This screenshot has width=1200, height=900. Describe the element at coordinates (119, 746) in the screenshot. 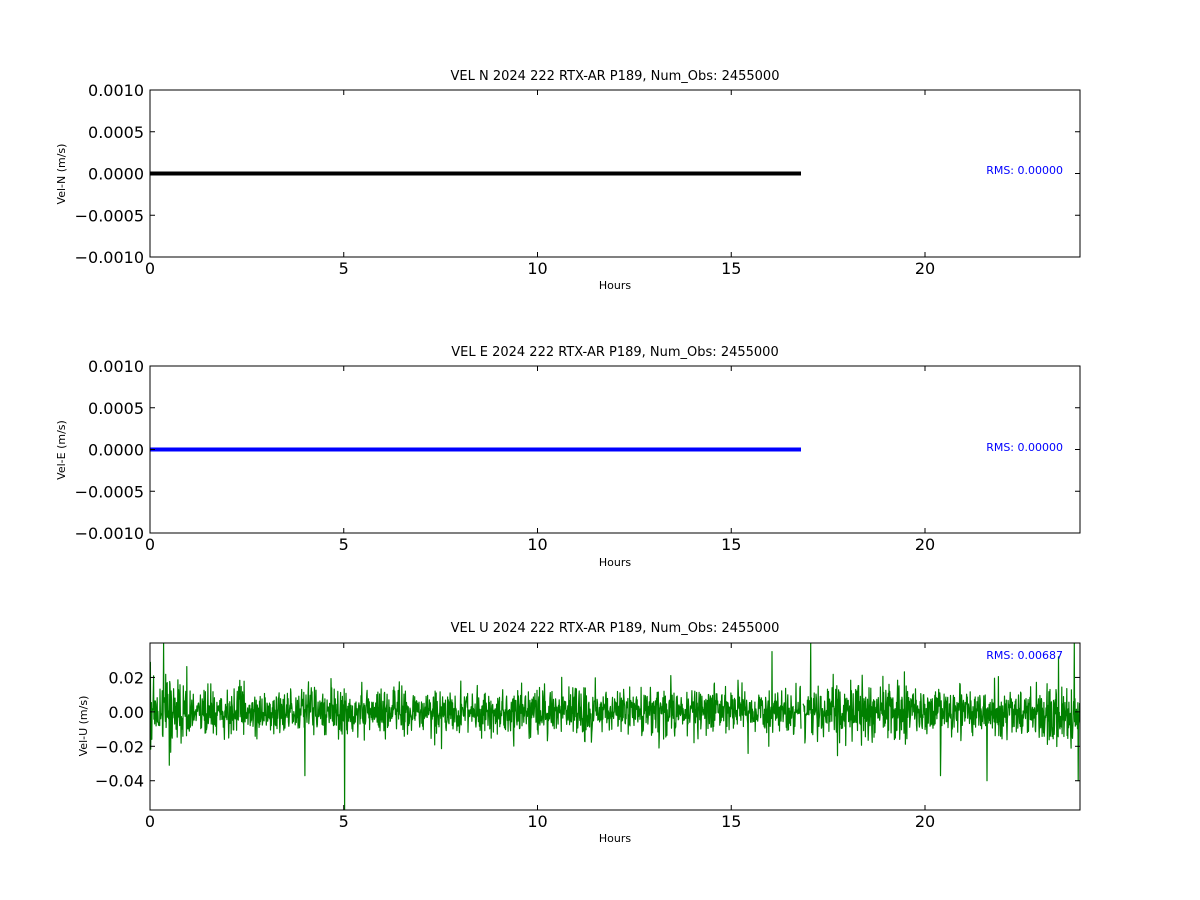

I see `y-tick-label: −0.02` at that location.